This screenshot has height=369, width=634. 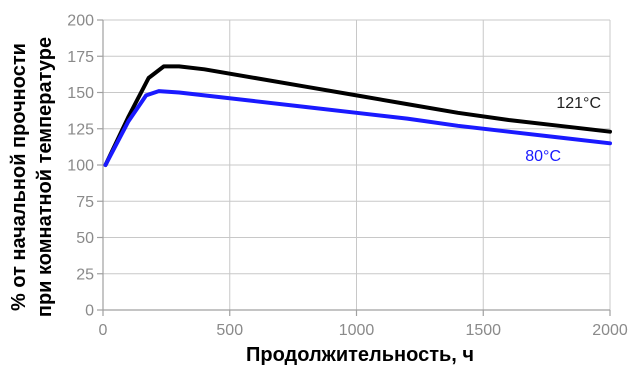 I want to click on y-tick-label: 200, so click(x=80, y=21).